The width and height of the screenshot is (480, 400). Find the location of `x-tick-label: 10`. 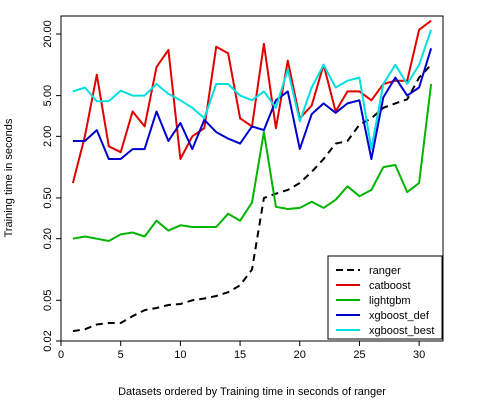

x-tick-label: 10 is located at coordinates (180, 355).